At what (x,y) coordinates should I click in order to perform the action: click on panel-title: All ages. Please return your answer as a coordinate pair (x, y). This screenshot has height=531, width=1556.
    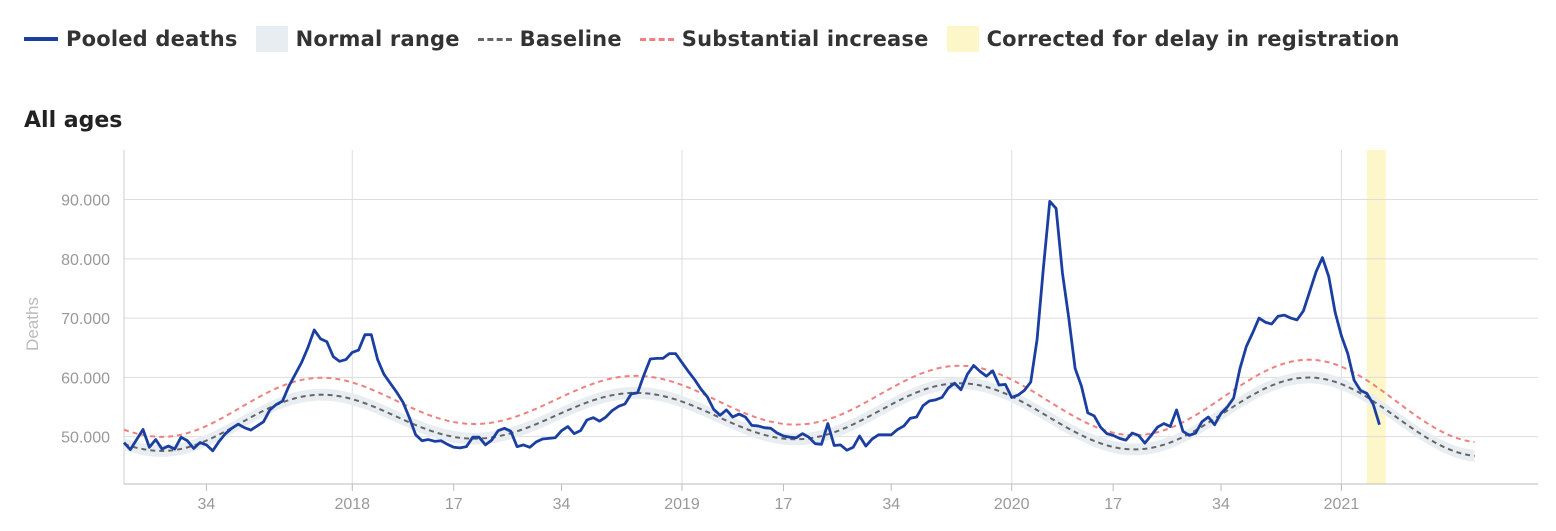
    Looking at the image, I should click on (73, 120).